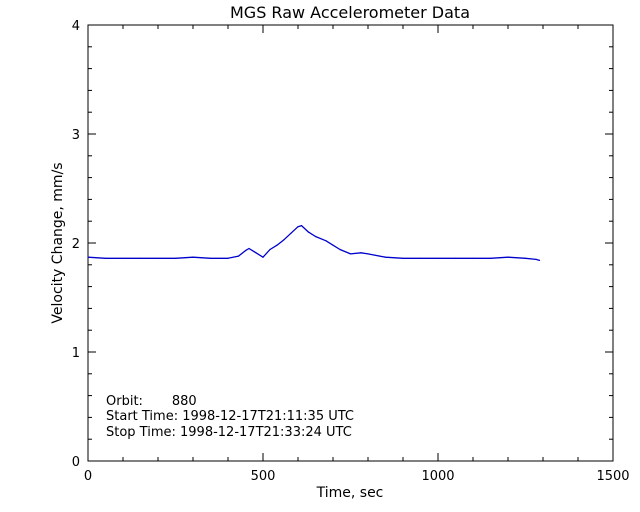  What do you see at coordinates (612, 476) in the screenshot?
I see `x-tick-label: 1500` at bounding box center [612, 476].